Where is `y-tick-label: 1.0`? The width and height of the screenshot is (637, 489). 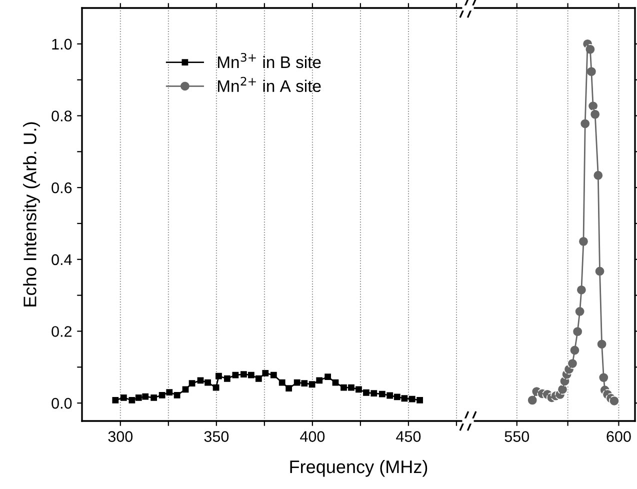
y-tick-label: 1.0 is located at coordinates (62, 44).